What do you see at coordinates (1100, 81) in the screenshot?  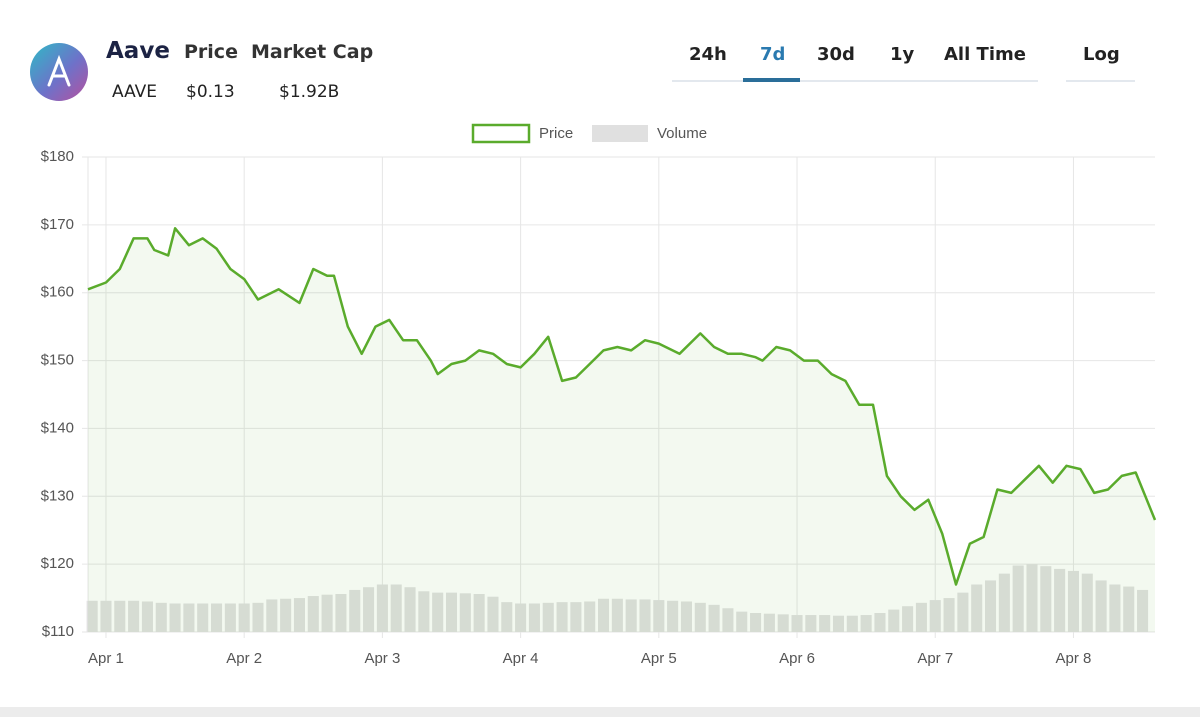 I see `log-underline` at bounding box center [1100, 81].